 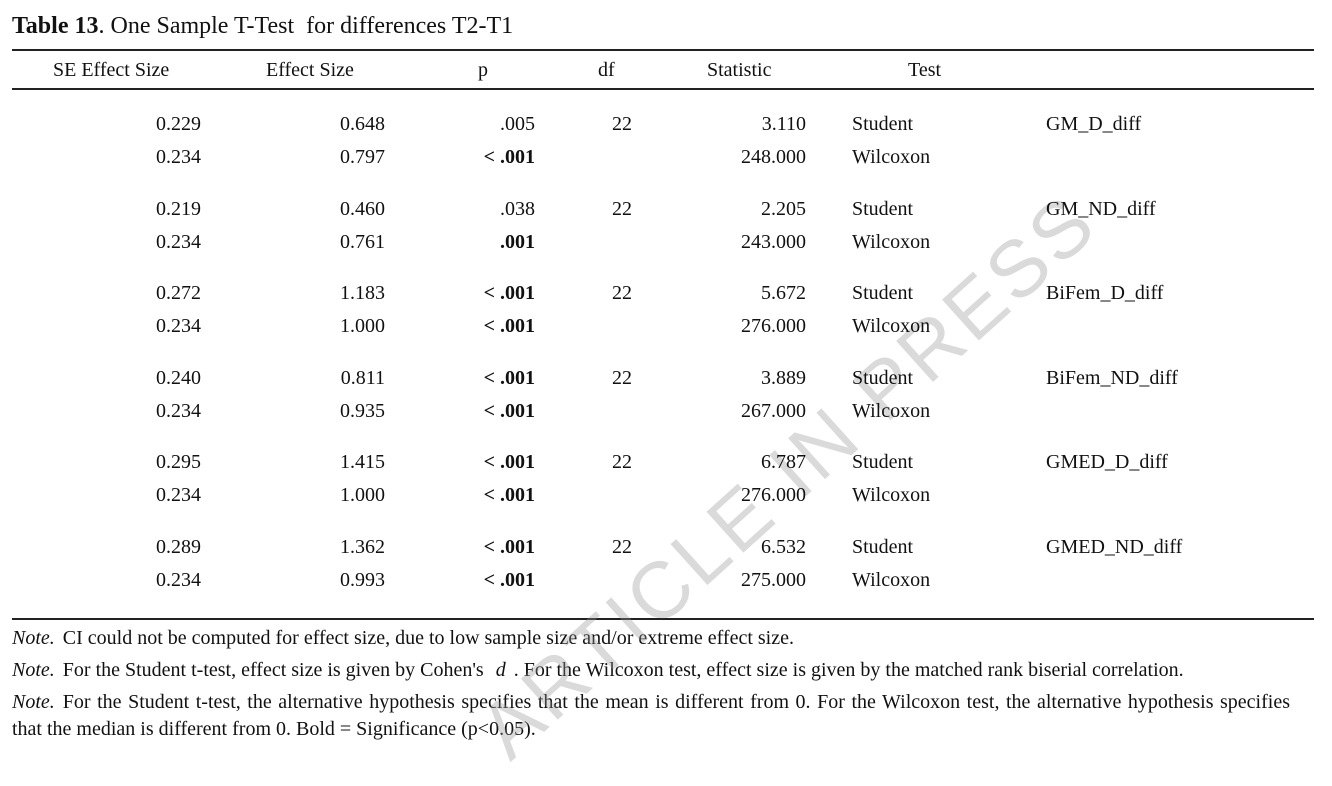 What do you see at coordinates (362, 293) in the screenshot?
I see `cell-effect-size: 1.183` at bounding box center [362, 293].